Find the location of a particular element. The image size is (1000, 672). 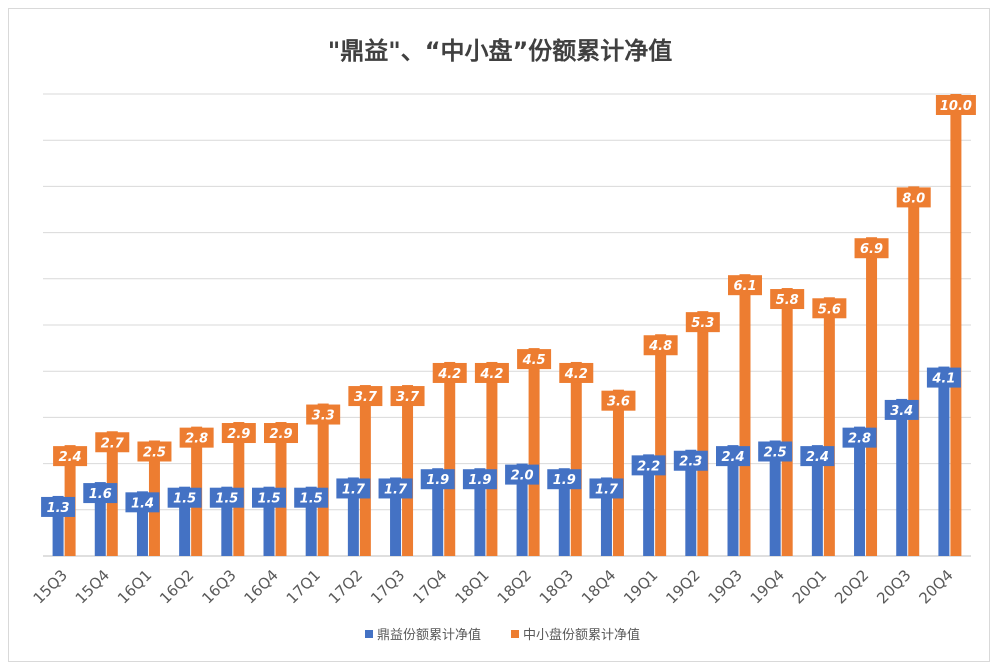

data-label-zhongxiaopan: 5.8 is located at coordinates (787, 299).